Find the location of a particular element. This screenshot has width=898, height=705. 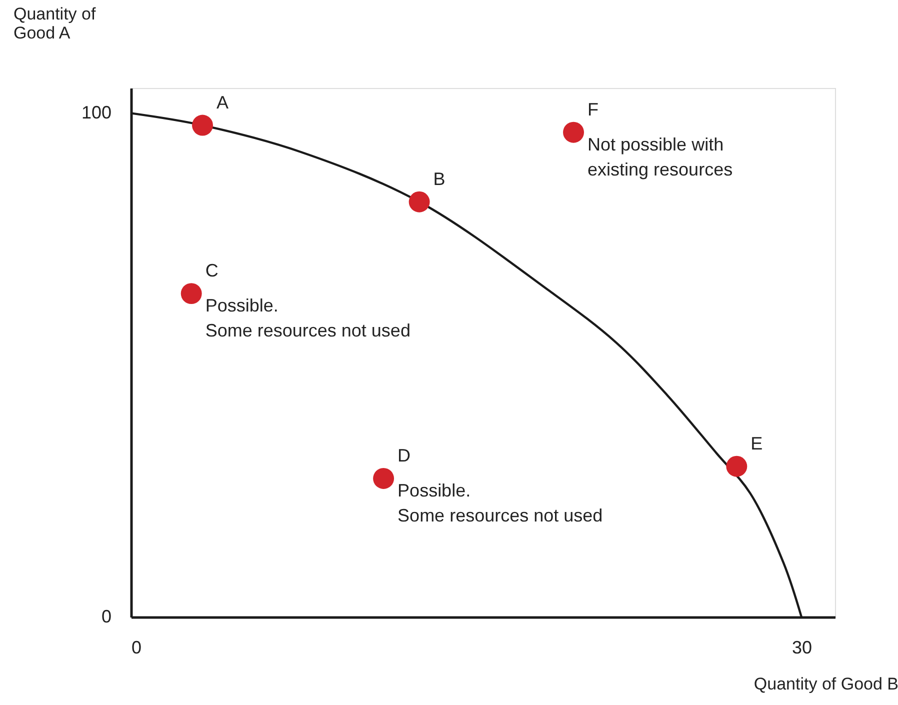

y-axis-title: Quantity of Good A is located at coordinates (55, 23).